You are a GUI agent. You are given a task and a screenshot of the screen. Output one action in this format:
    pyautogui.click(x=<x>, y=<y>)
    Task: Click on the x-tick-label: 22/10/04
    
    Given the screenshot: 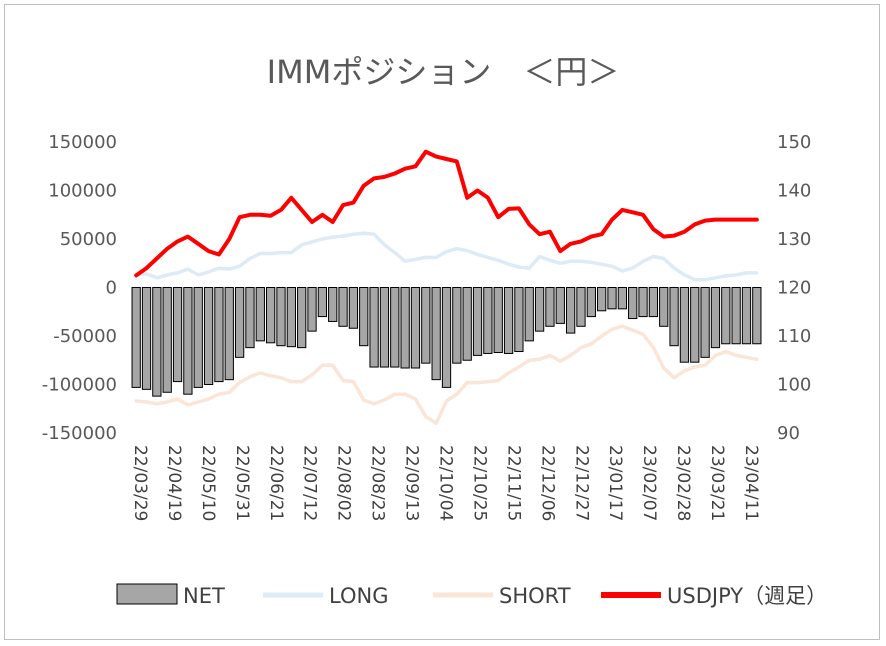 What is the action you would take?
    pyautogui.click(x=446, y=483)
    